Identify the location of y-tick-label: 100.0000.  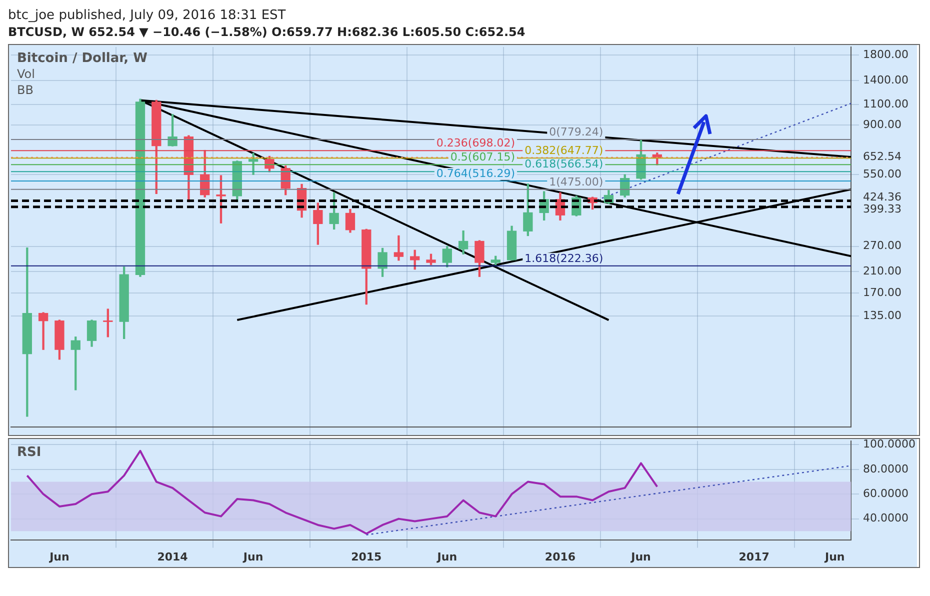
(889, 444).